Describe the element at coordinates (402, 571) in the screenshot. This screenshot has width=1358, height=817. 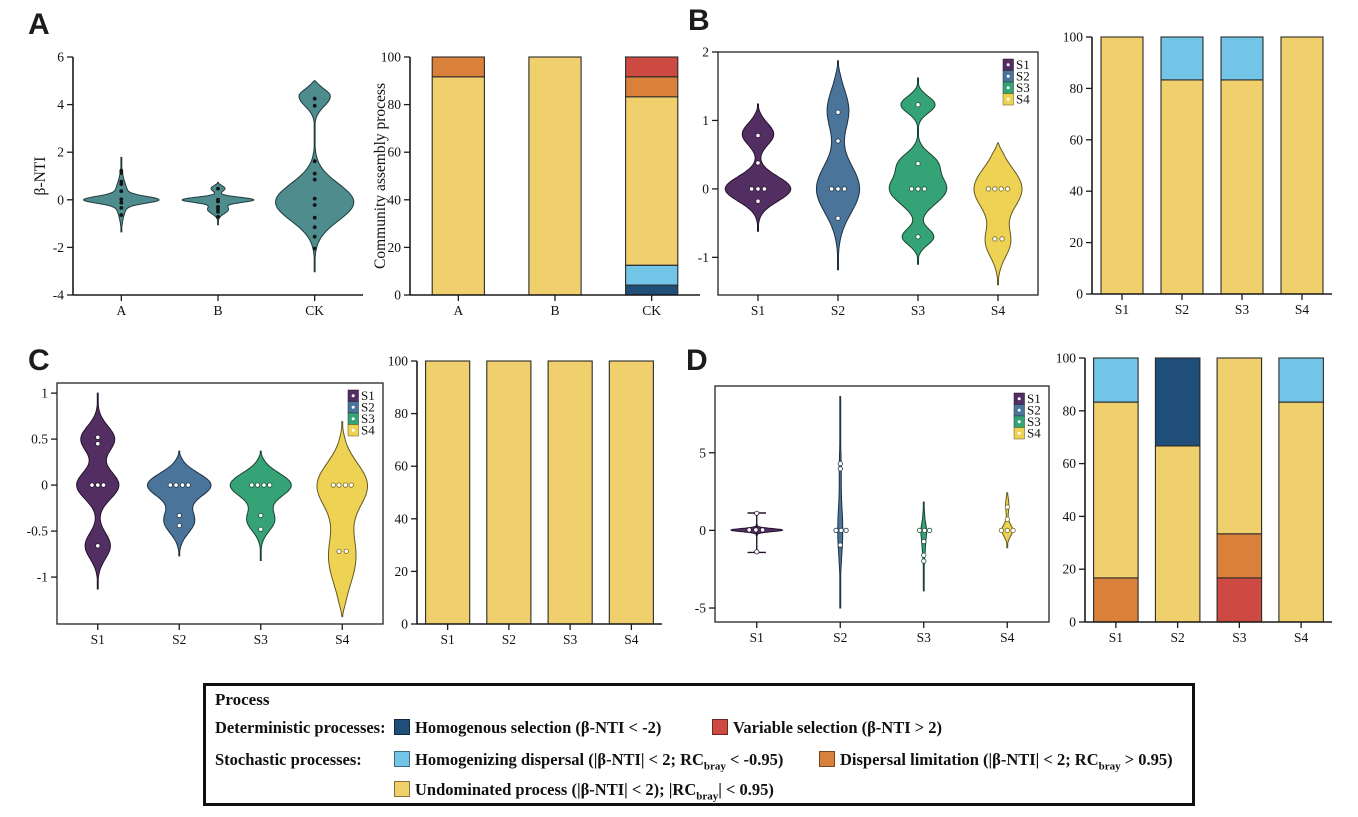
I see `y-tick-label: 20` at that location.